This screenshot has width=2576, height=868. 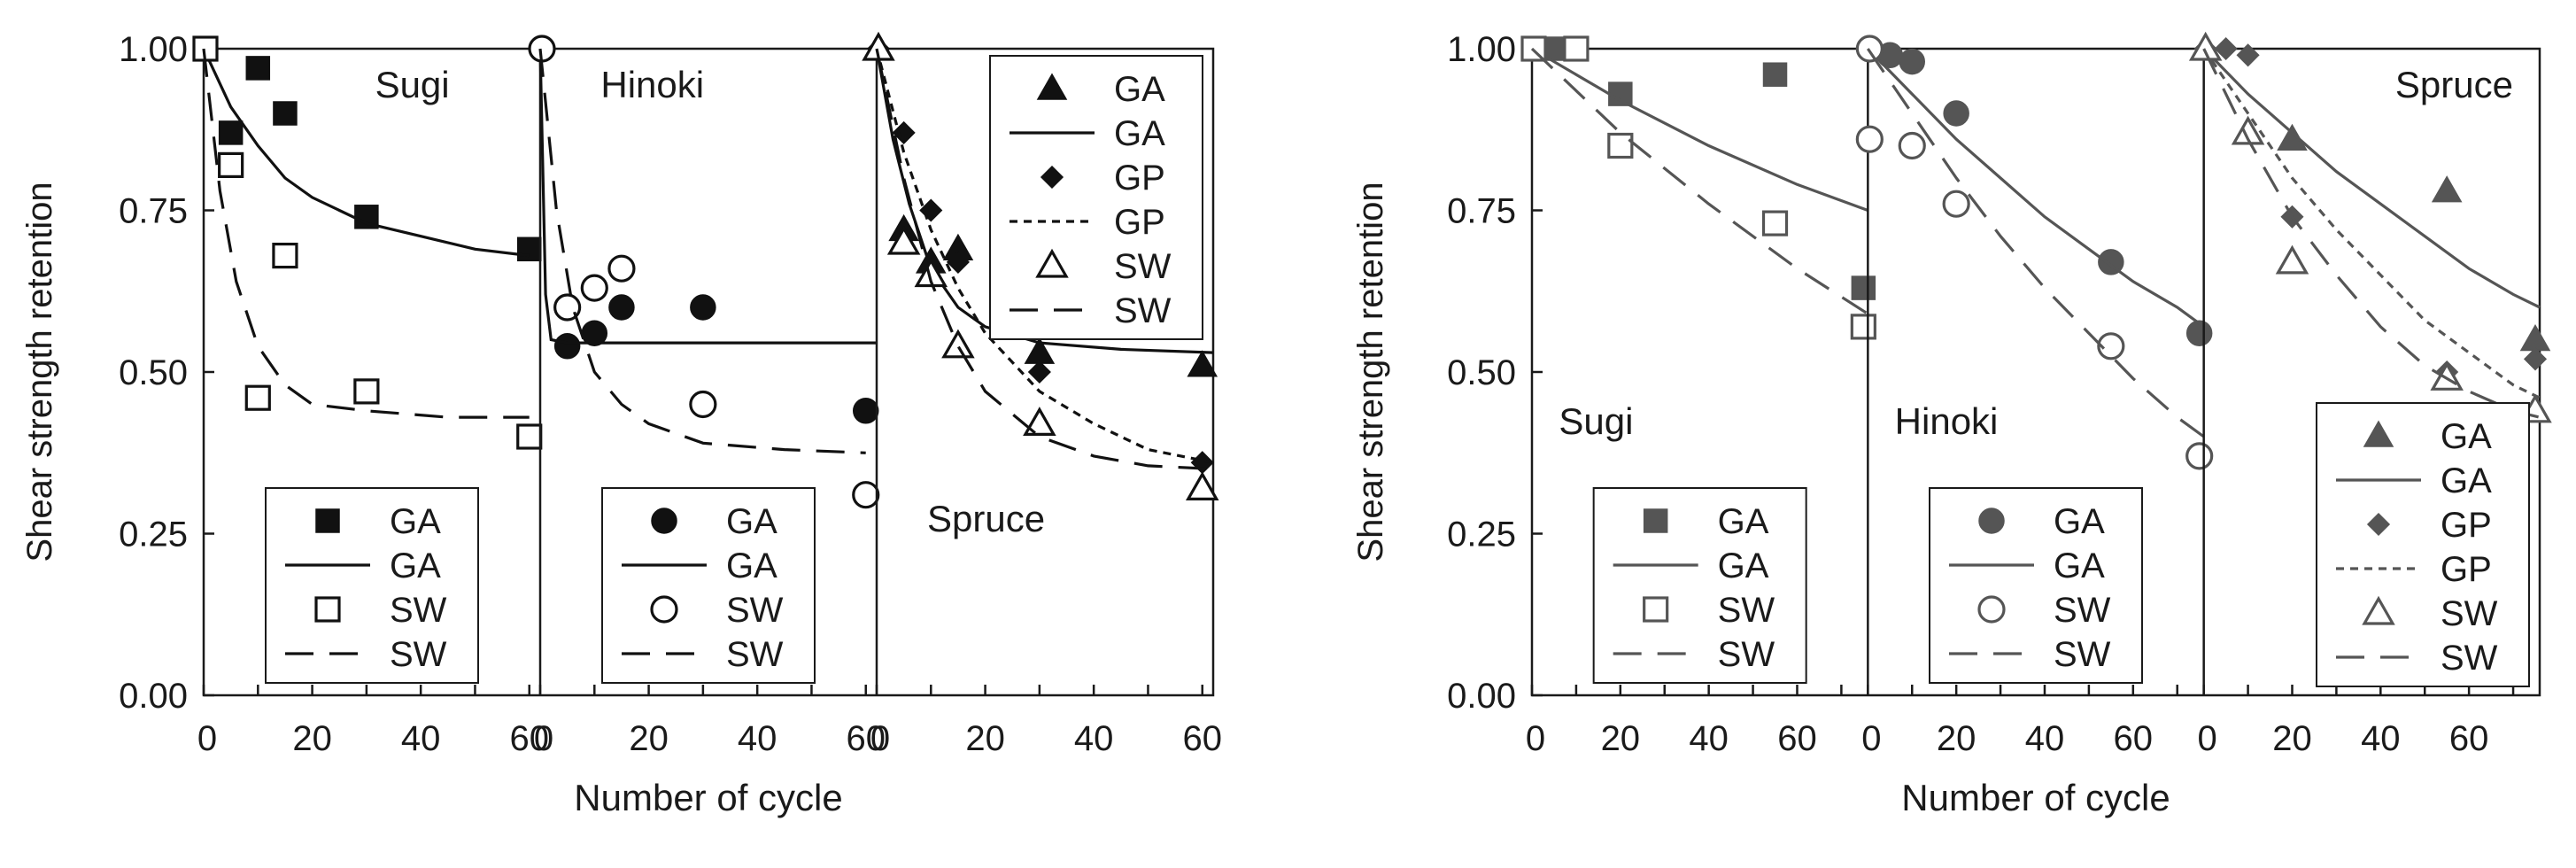 What do you see at coordinates (153, 49) in the screenshot?
I see `y-tick-label: 1.00` at bounding box center [153, 49].